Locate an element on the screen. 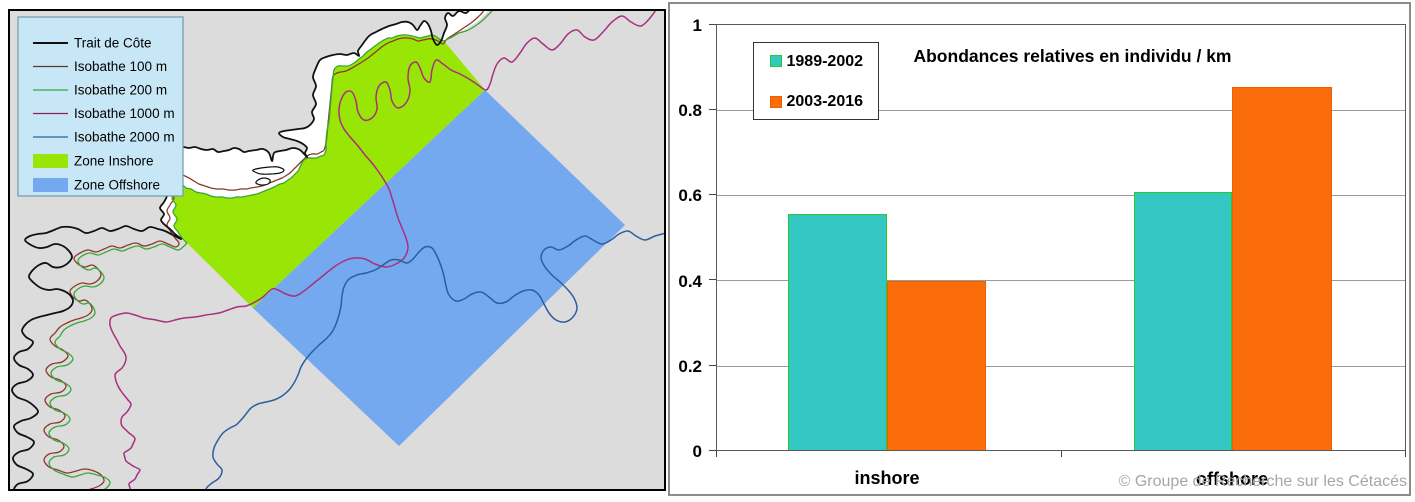  svg-text: Zone Offshore is located at coordinates (117, 185).